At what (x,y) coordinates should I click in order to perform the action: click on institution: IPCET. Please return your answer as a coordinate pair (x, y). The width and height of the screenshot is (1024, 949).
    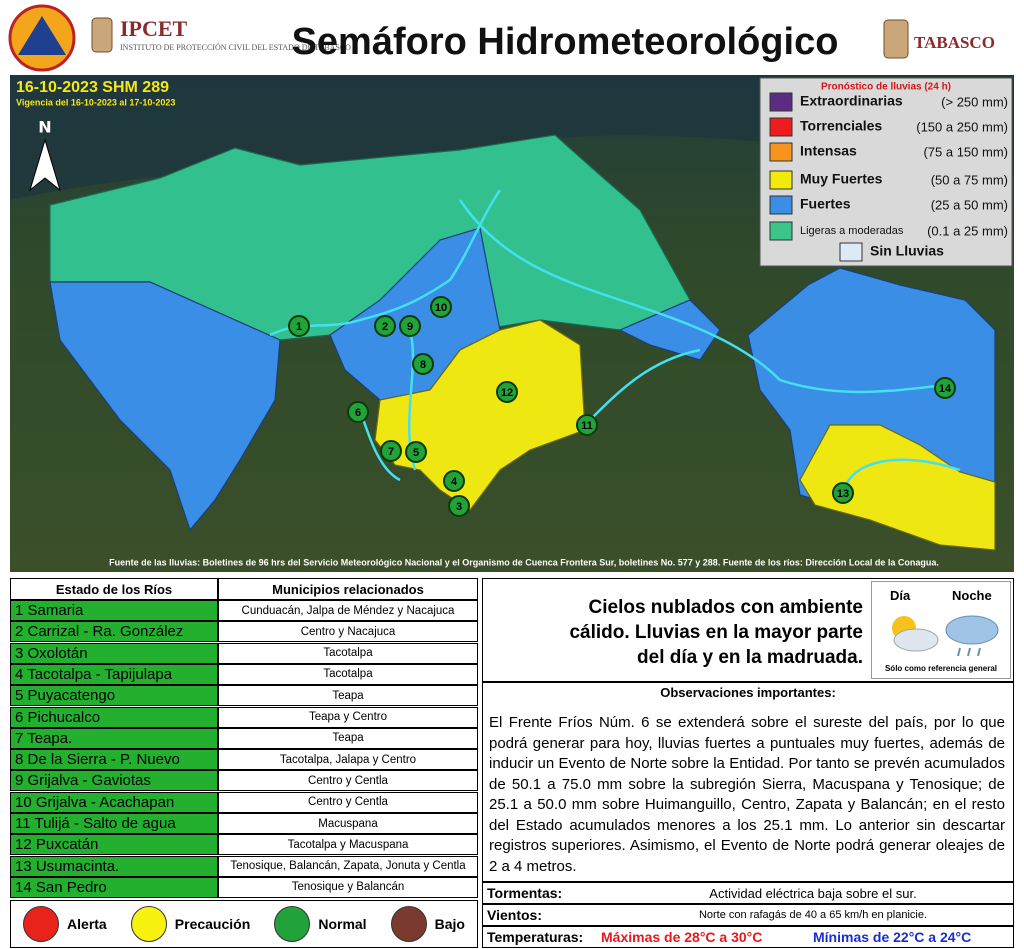
    Looking at the image, I should click on (154, 28).